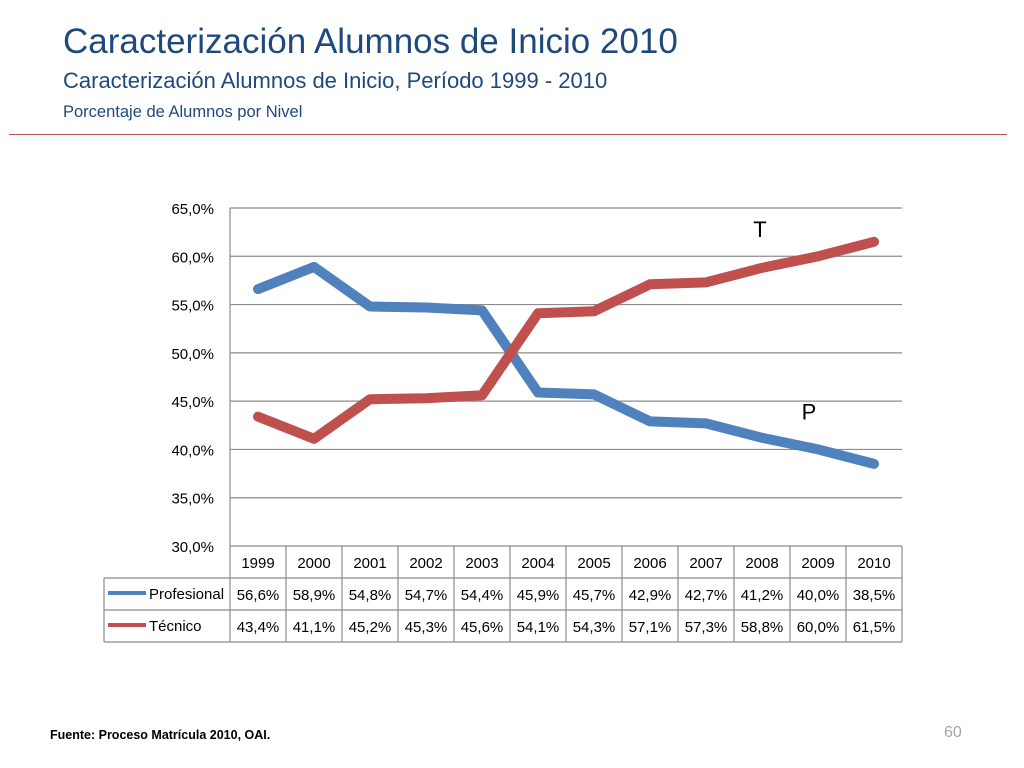  I want to click on y-tick-label: 55,0%, so click(192, 306).